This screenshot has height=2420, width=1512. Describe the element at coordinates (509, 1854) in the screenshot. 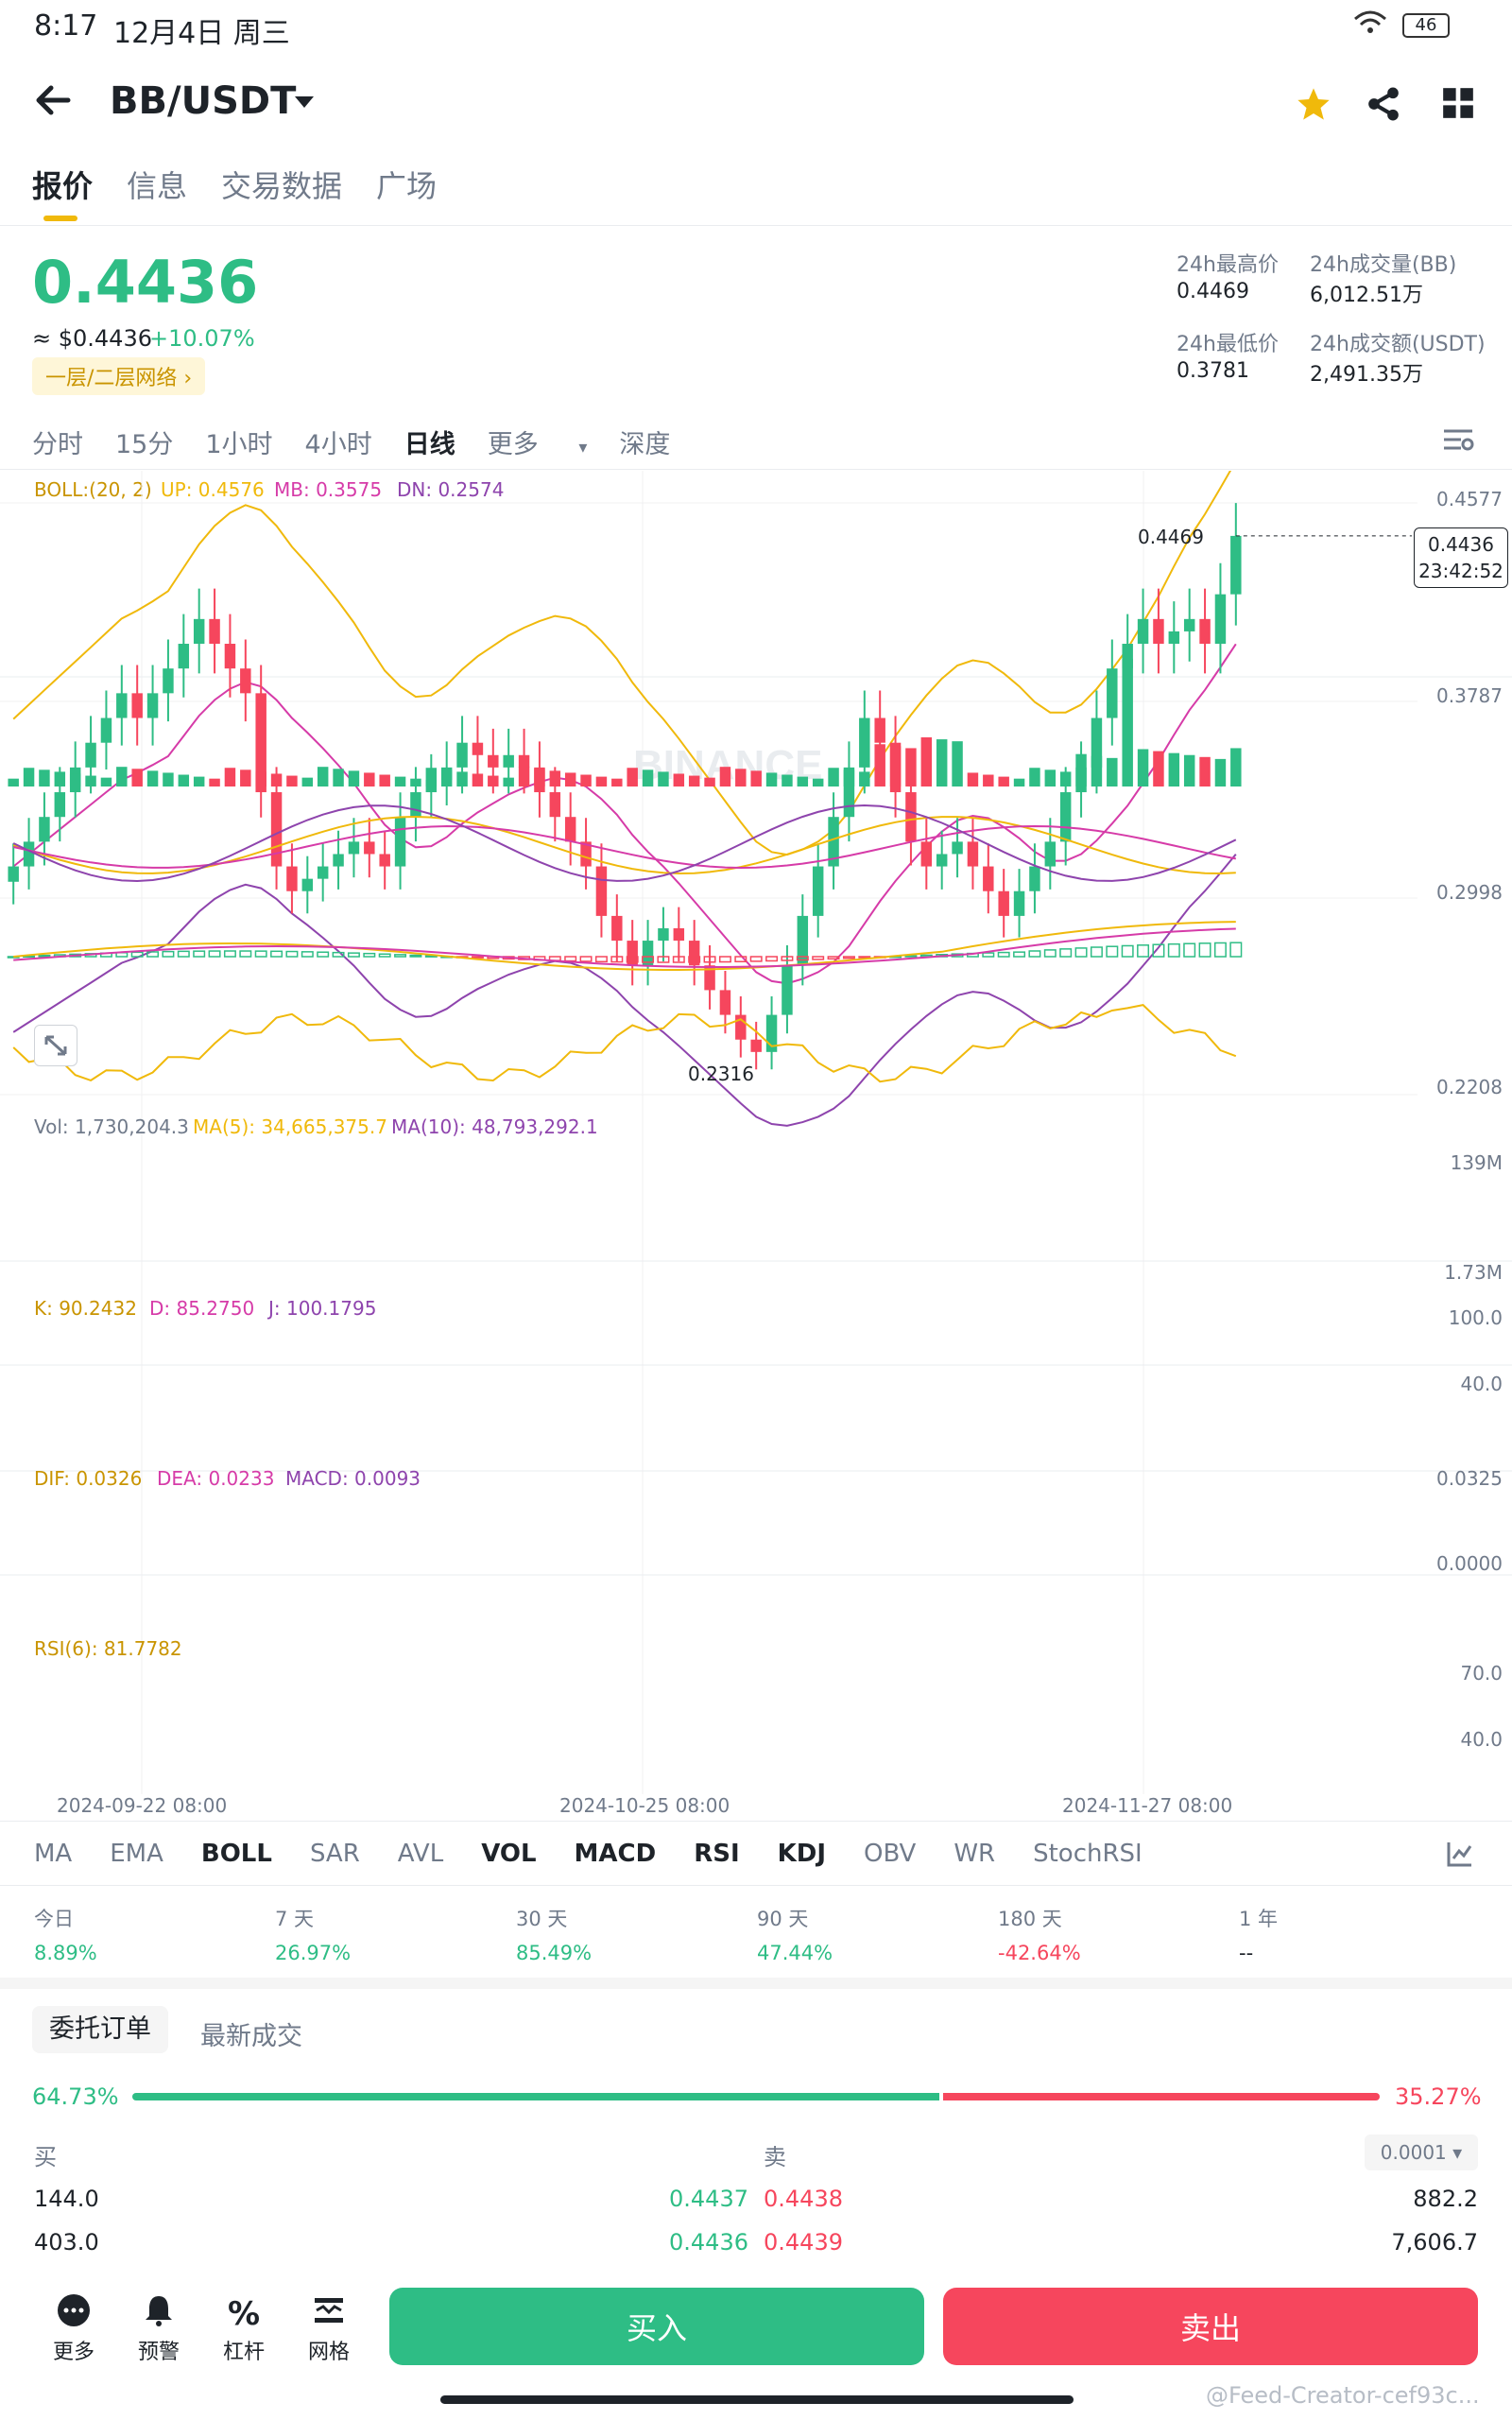

I see `ind-vol: VOL` at that location.